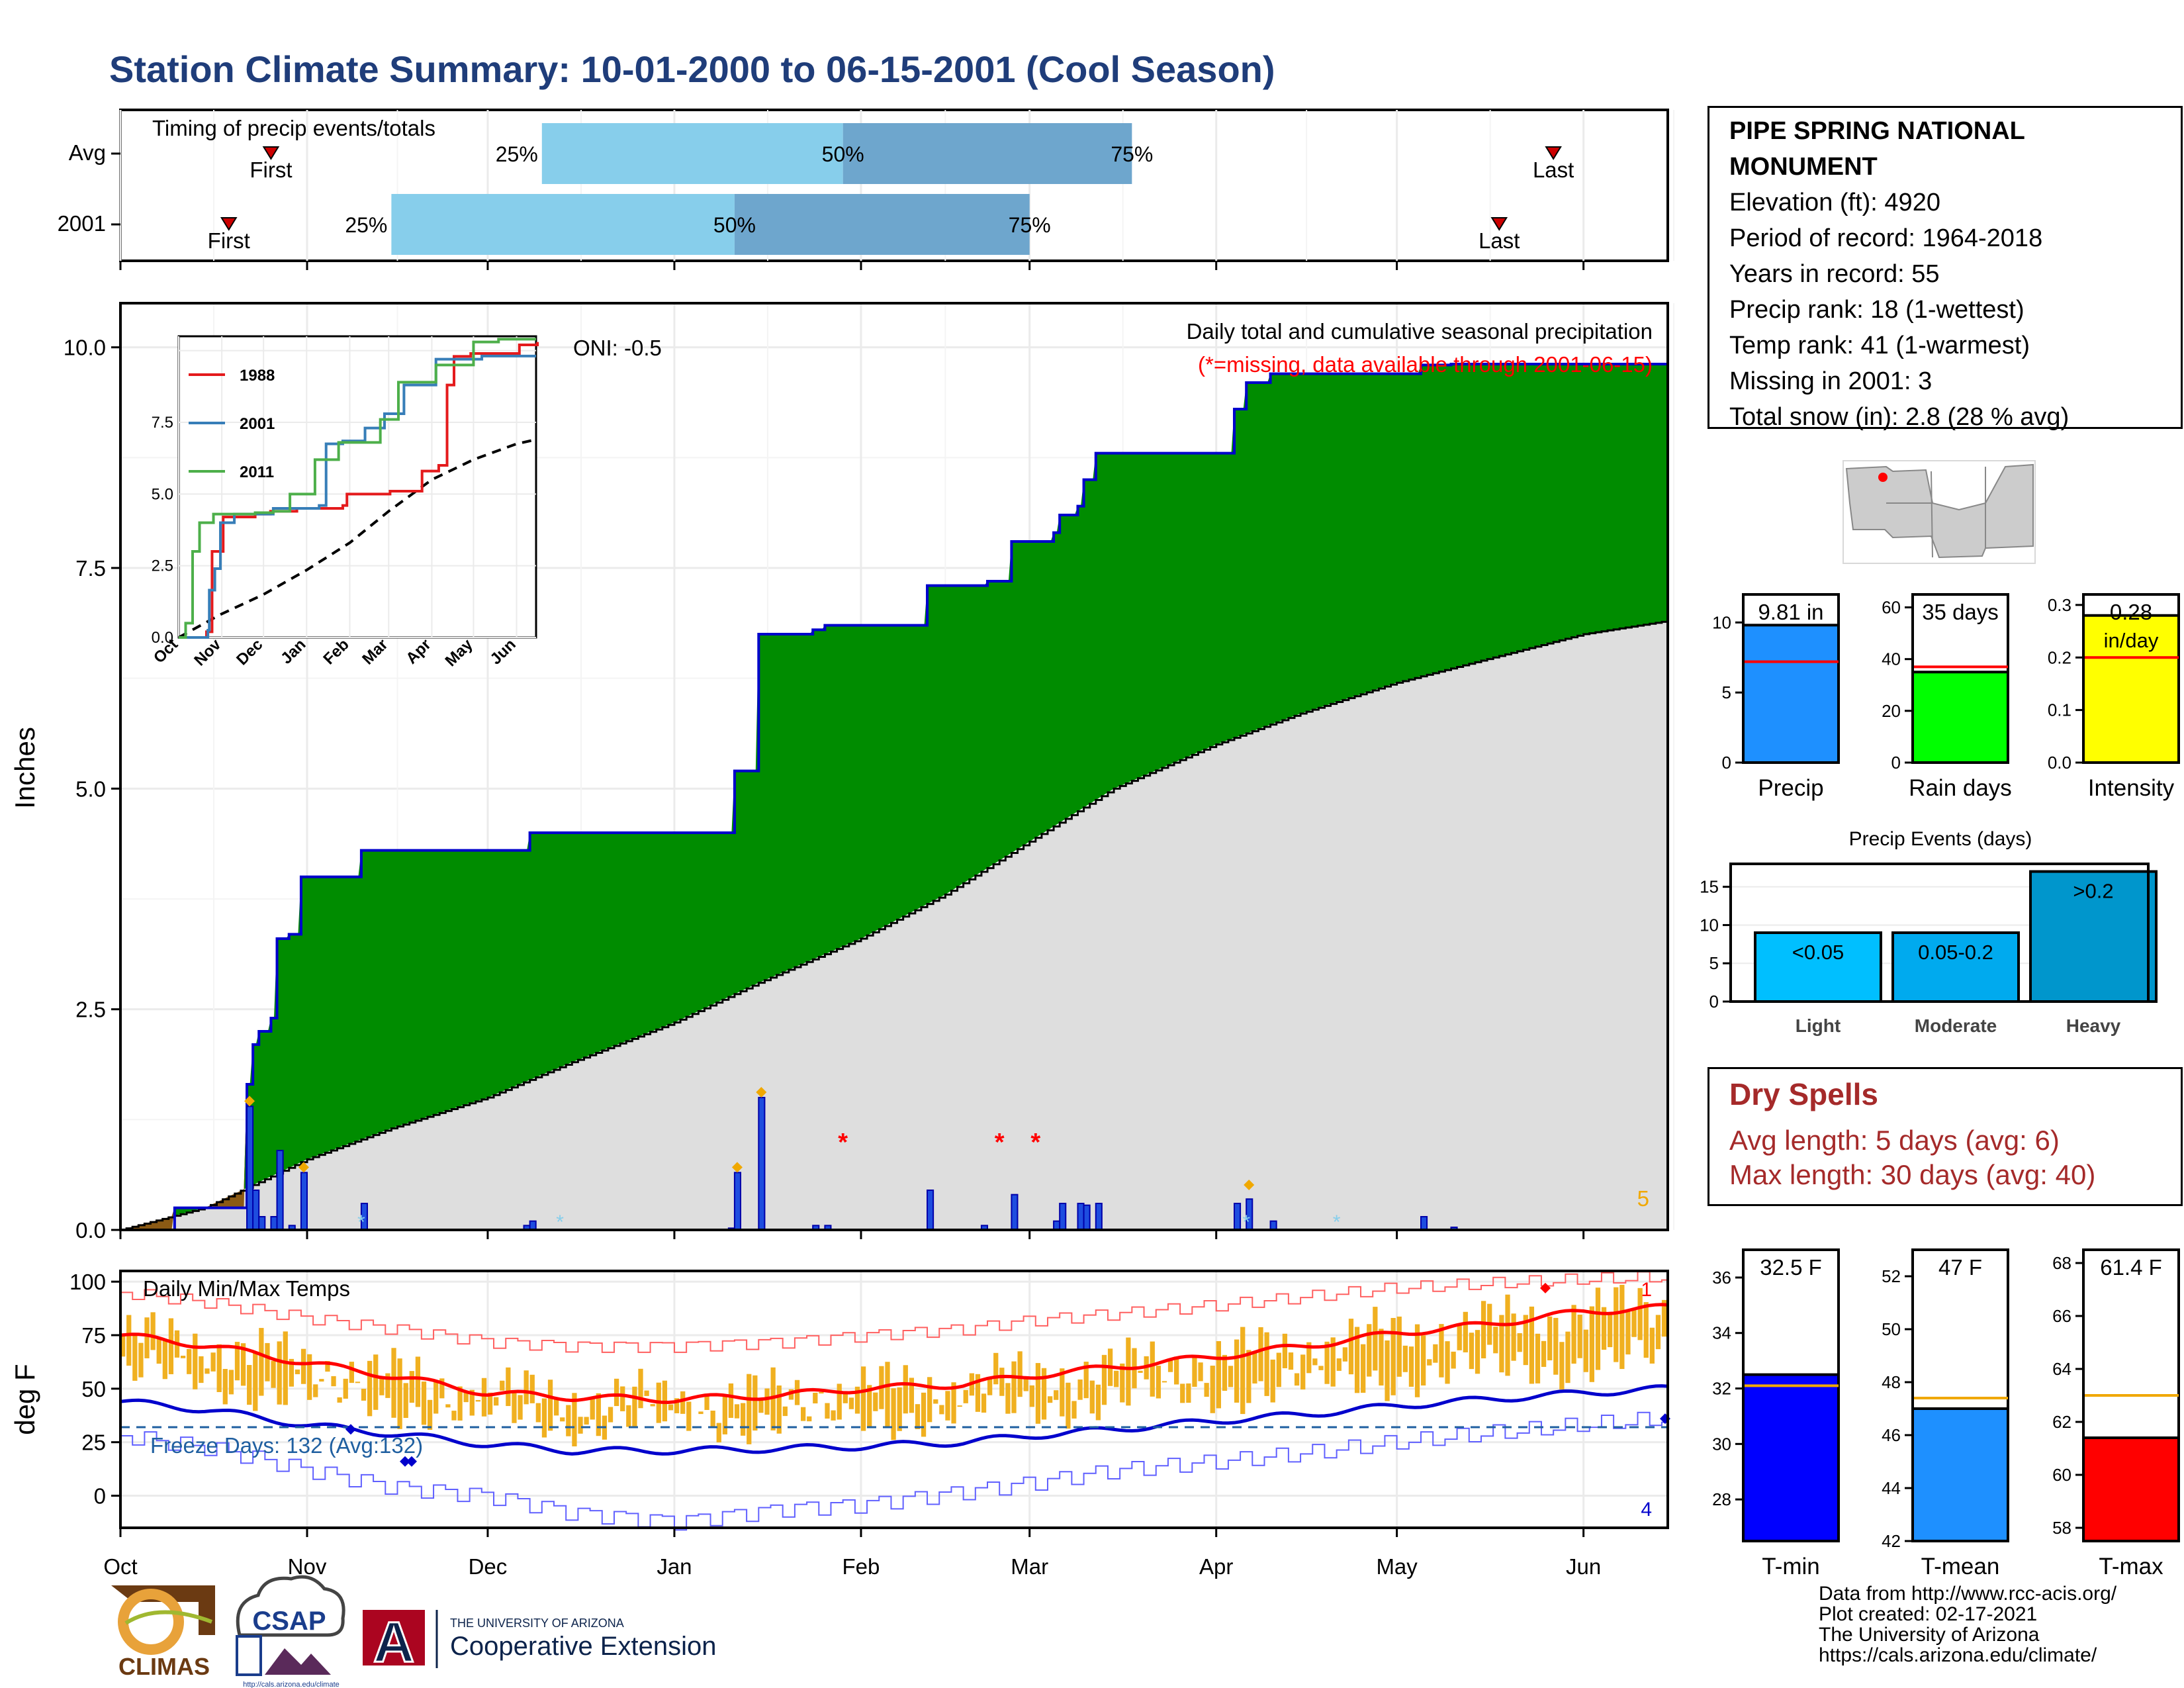  Describe the element at coordinates (1891, 1488) in the screenshot. I see `mini-chart-ytick-label: 44` at that location.